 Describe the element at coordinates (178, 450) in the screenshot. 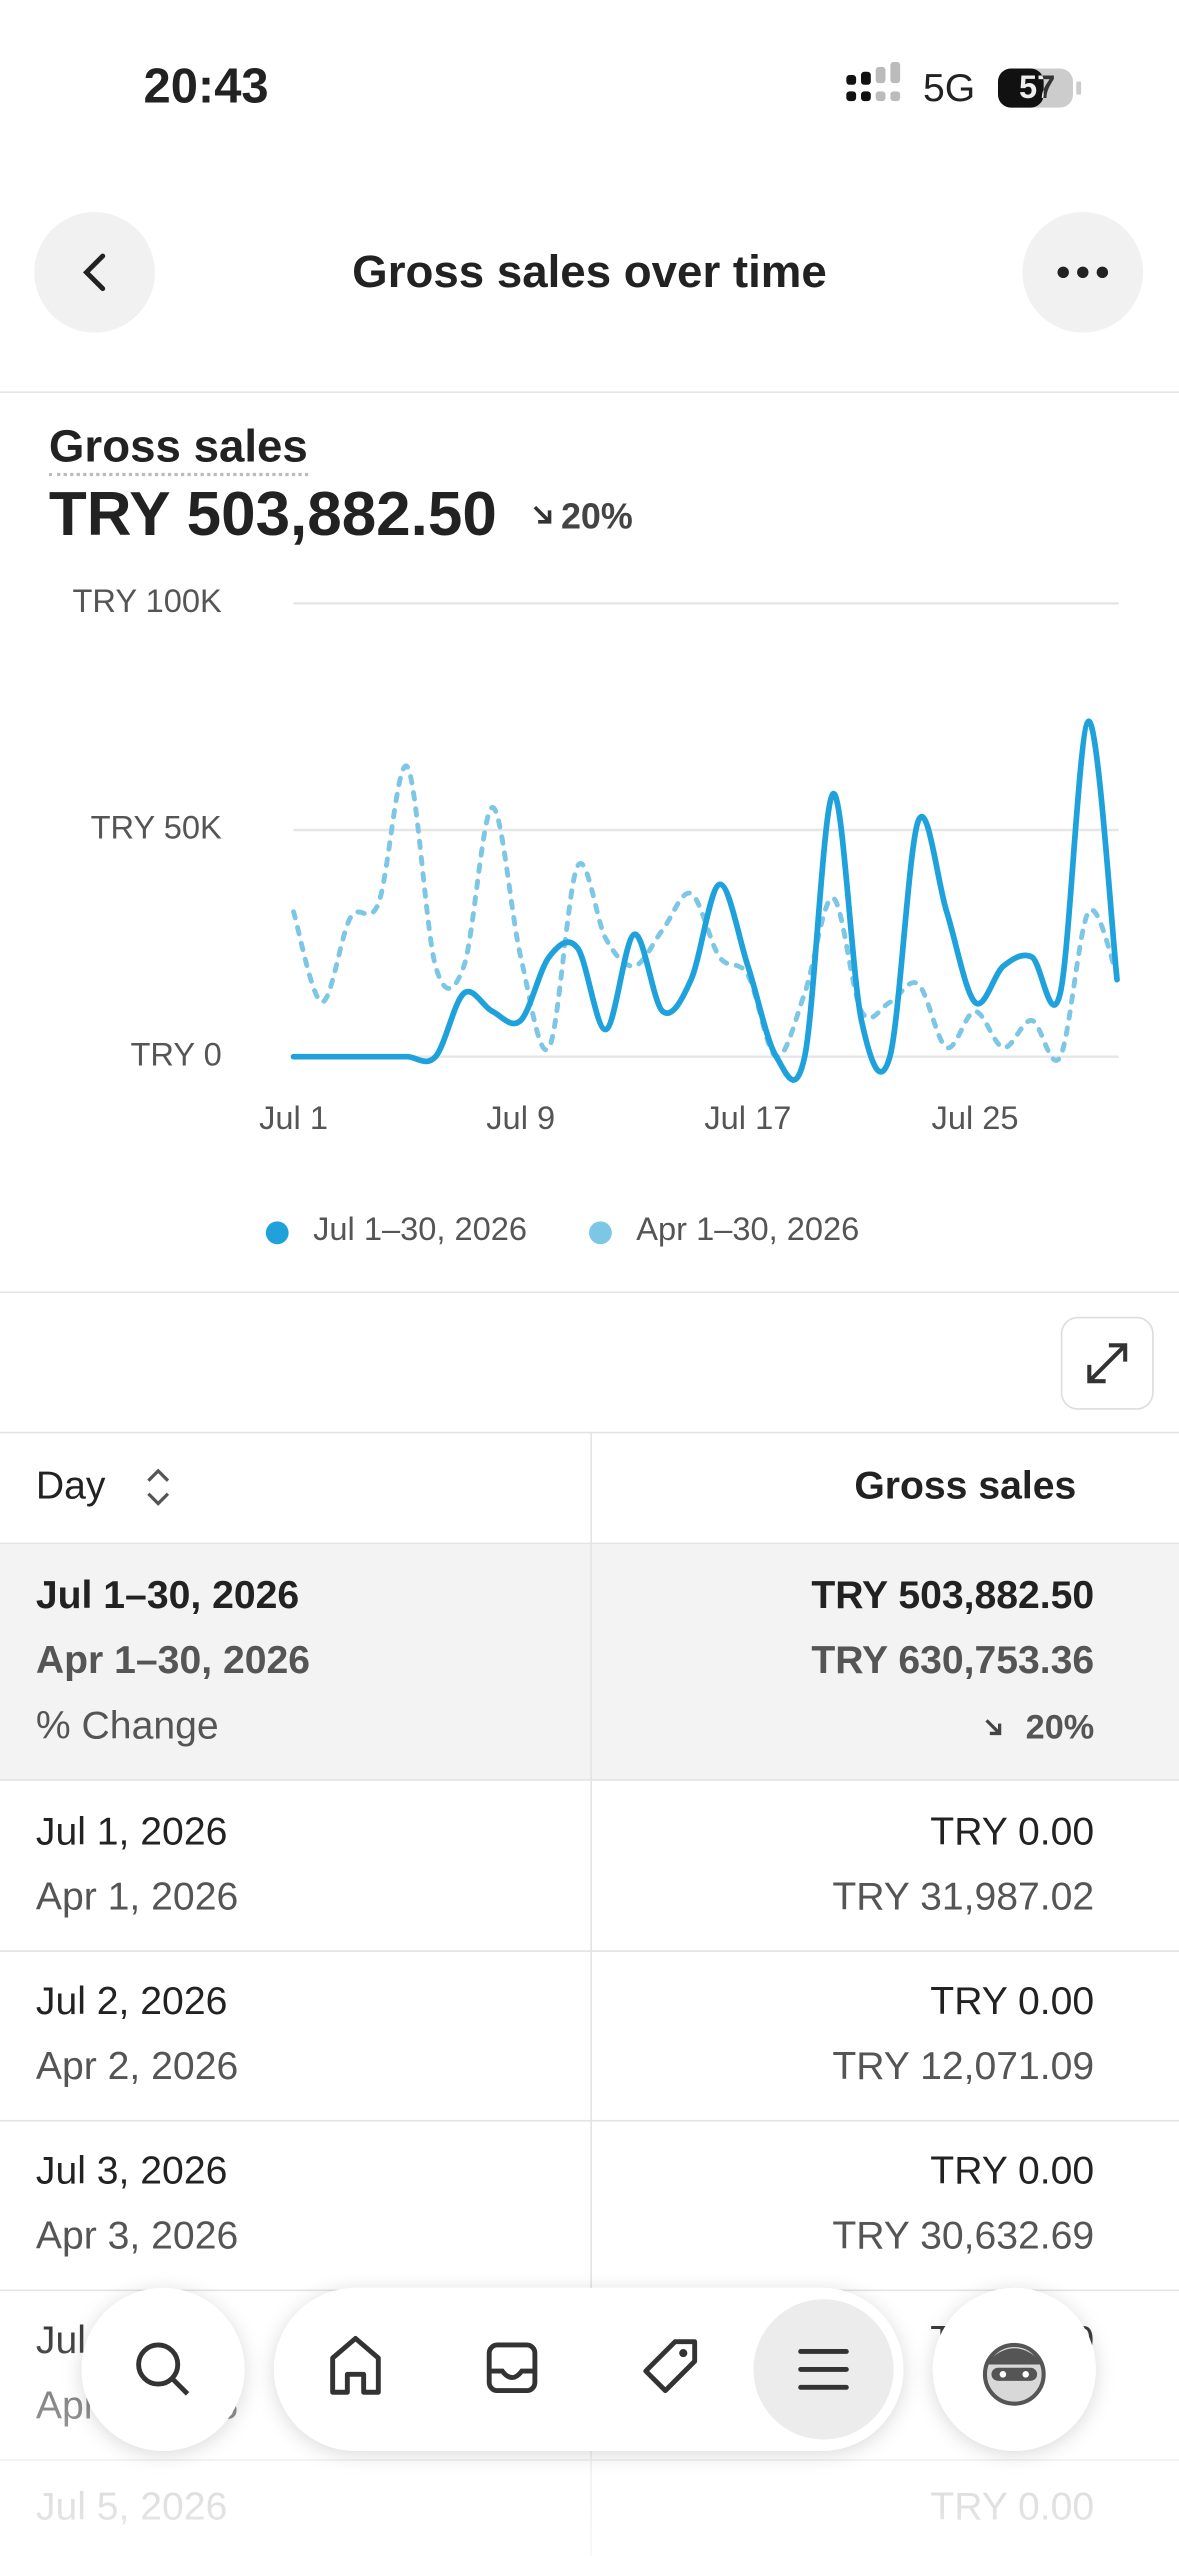

I see `metric-label: Gross sales` at that location.